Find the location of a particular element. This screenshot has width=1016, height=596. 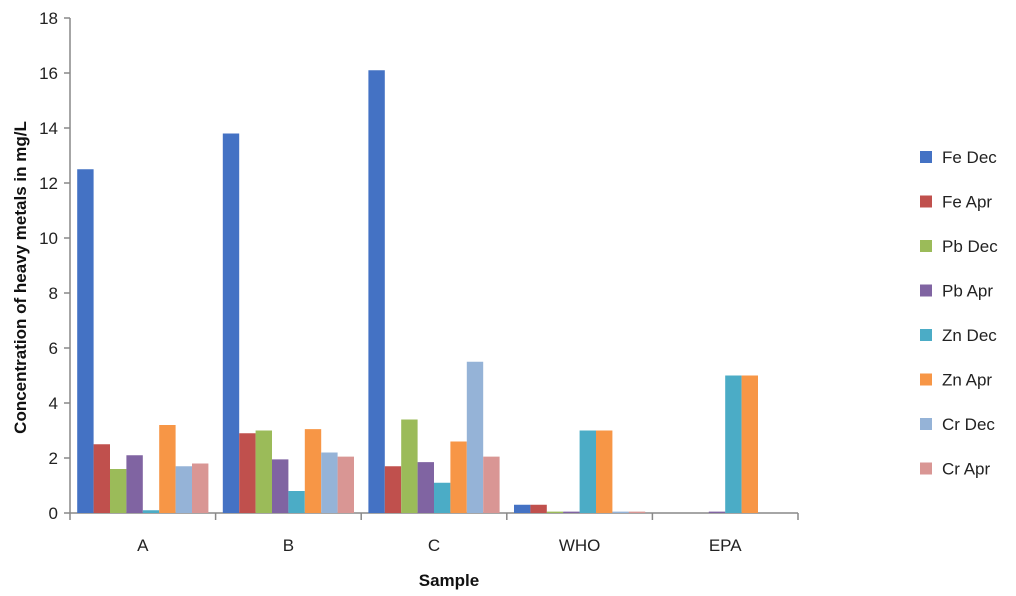

y-tick-label: 4 is located at coordinates (53, 403).